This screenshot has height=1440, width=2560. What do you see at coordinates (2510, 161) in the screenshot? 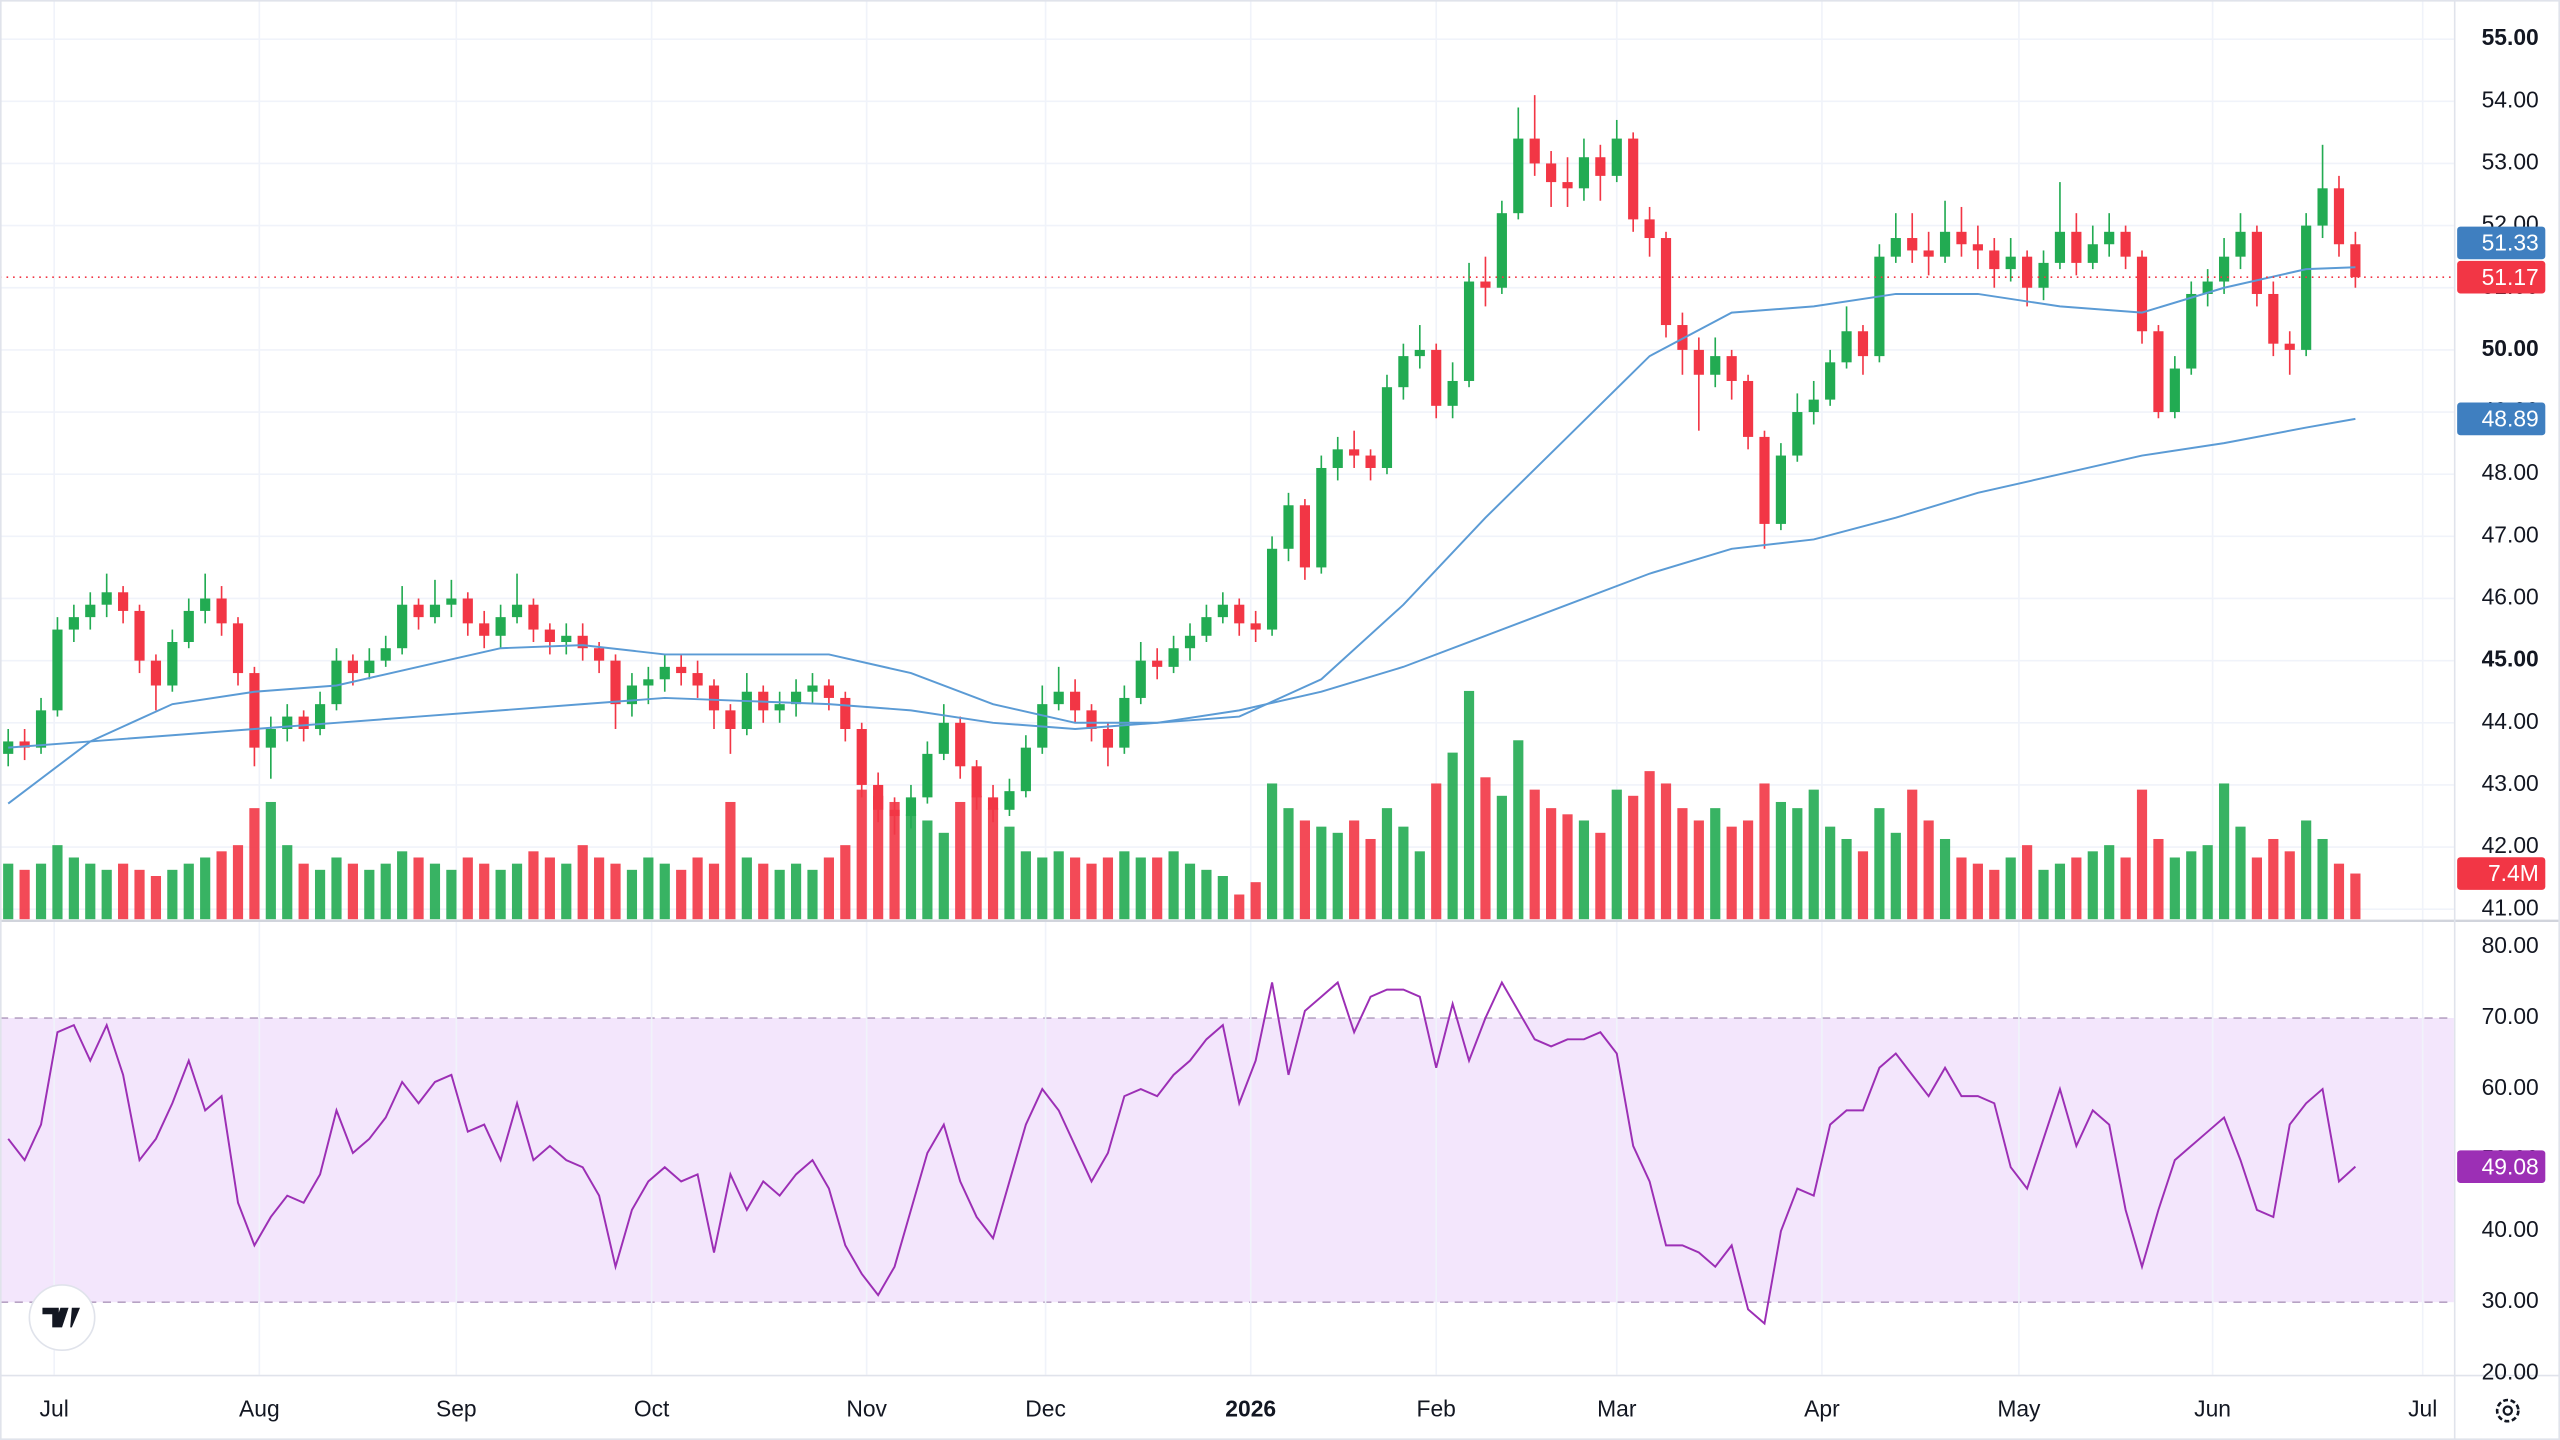
I see `y-tick-label: 53.00` at bounding box center [2510, 161].